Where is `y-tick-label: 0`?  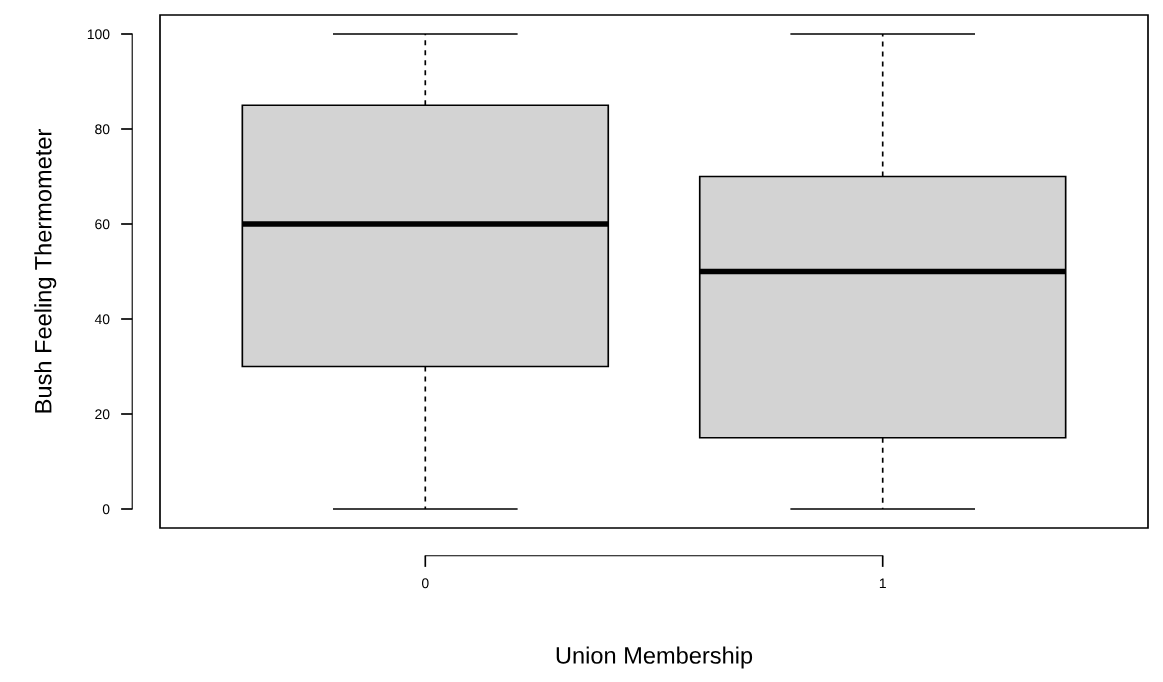 y-tick-label: 0 is located at coordinates (106, 509).